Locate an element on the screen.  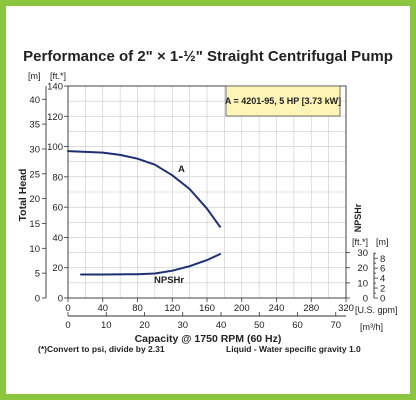
npsh-tick-label-ft: 0 is located at coordinates (365, 299).